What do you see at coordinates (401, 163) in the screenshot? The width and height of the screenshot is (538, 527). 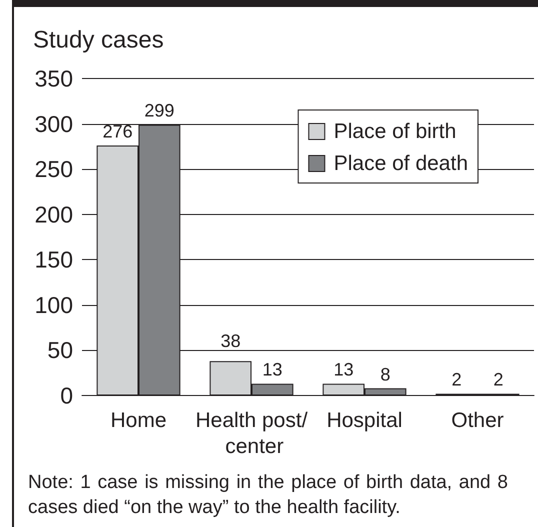 I see `legend-label: Place of death` at bounding box center [401, 163].